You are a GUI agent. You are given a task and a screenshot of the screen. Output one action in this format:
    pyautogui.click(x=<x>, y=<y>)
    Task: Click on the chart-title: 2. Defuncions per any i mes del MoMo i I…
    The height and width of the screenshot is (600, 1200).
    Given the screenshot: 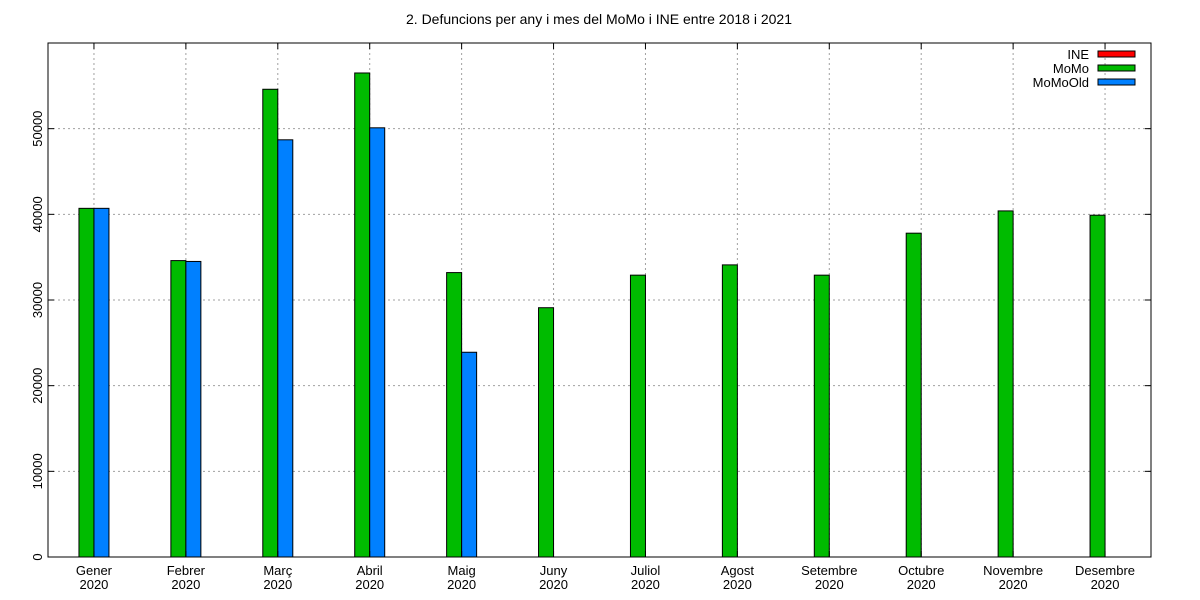 What is the action you would take?
    pyautogui.click(x=599, y=19)
    